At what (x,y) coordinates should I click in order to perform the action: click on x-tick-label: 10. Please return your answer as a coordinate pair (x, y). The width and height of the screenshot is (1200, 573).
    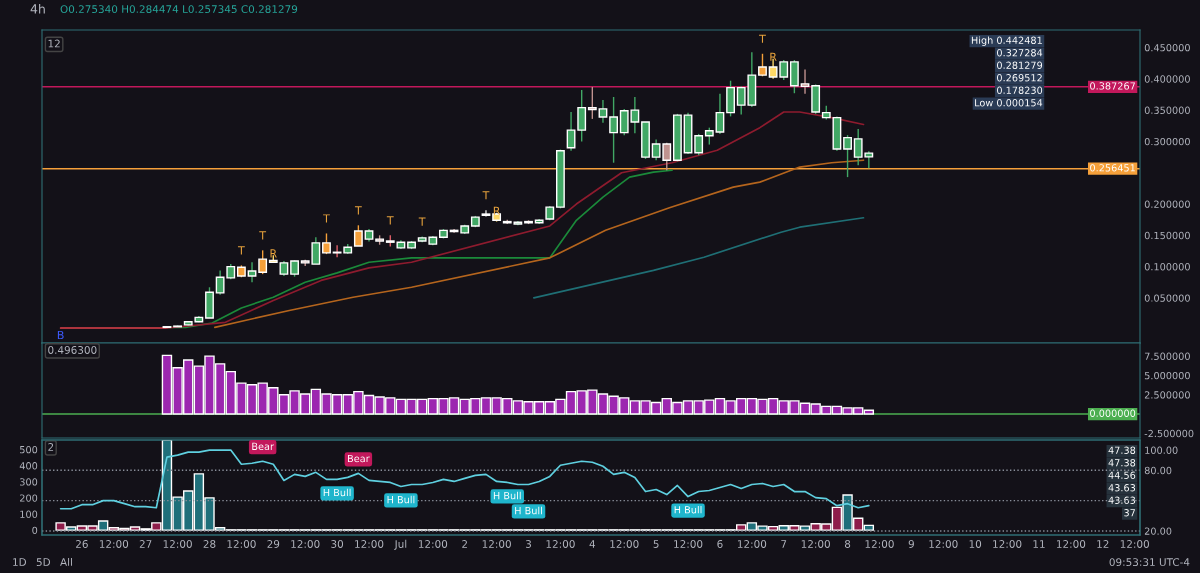
    Looking at the image, I should click on (975, 544).